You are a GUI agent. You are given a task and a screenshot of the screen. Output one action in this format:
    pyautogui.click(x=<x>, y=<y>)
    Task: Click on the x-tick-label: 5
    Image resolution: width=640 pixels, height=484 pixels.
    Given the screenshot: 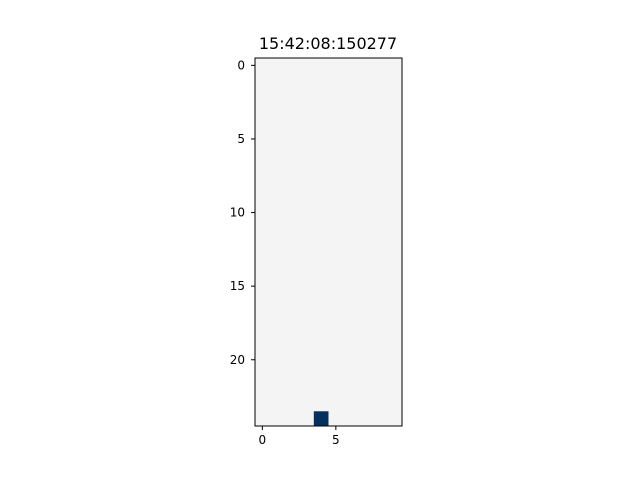 What is the action you would take?
    pyautogui.click(x=336, y=440)
    